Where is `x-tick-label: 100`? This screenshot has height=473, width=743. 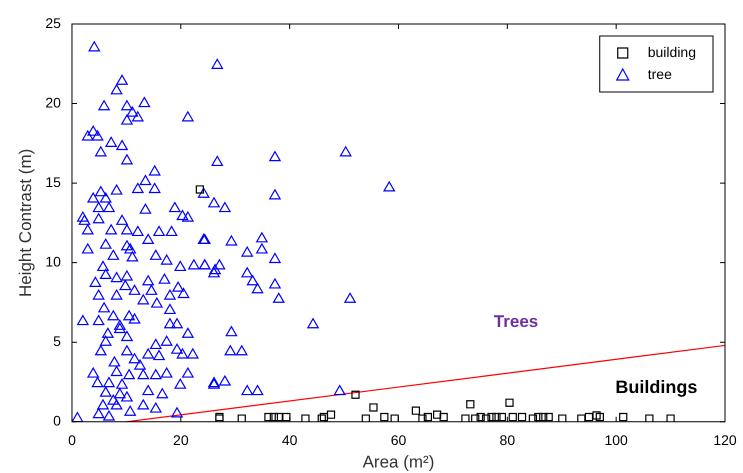 x-tick-label: 100 is located at coordinates (616, 440).